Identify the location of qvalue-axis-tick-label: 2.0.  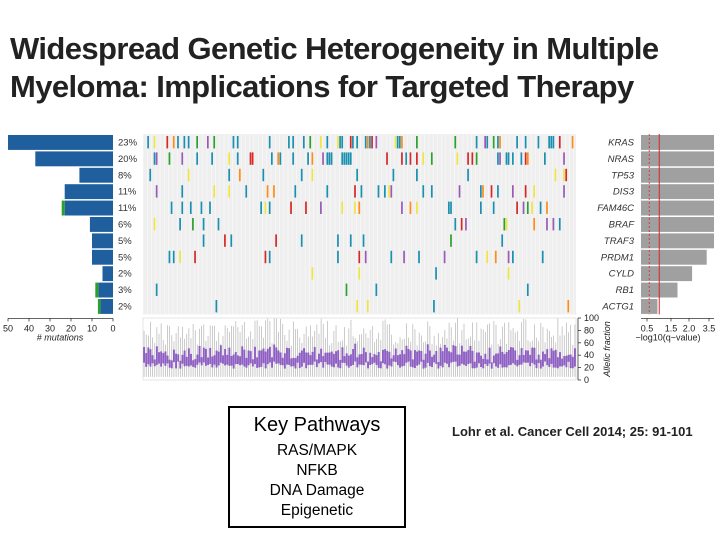
(689, 328).